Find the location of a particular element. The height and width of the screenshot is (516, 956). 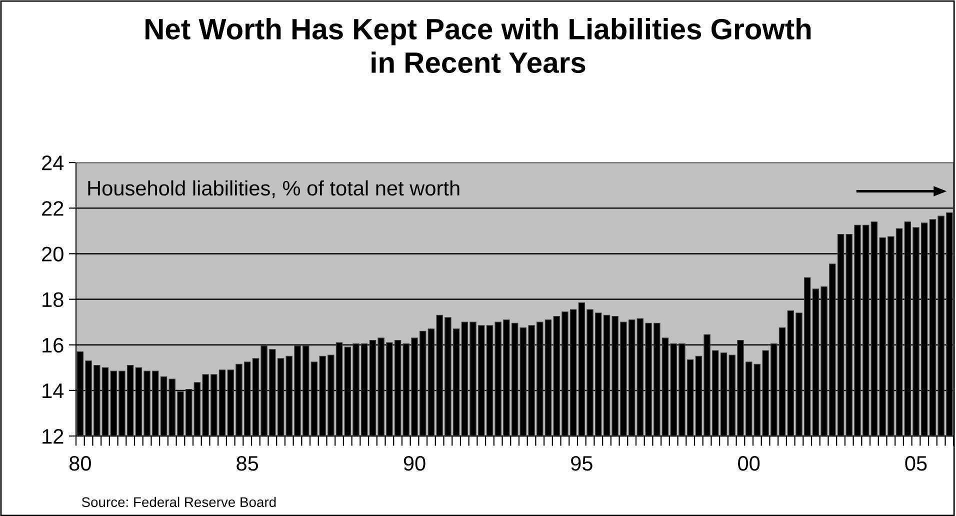

chart-title: Net Worth Has Kept Pace with Liabilities Growth in Recent Years is located at coordinates (478, 46).